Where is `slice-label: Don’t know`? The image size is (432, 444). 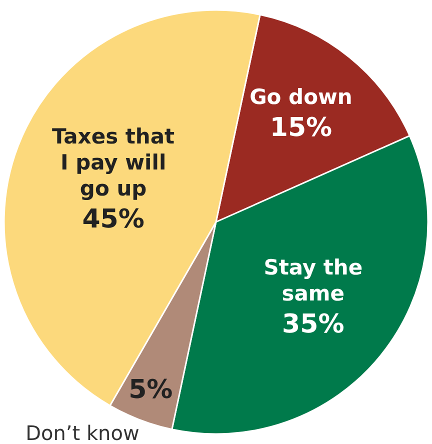 slice-label: Don’t know is located at coordinates (83, 432).